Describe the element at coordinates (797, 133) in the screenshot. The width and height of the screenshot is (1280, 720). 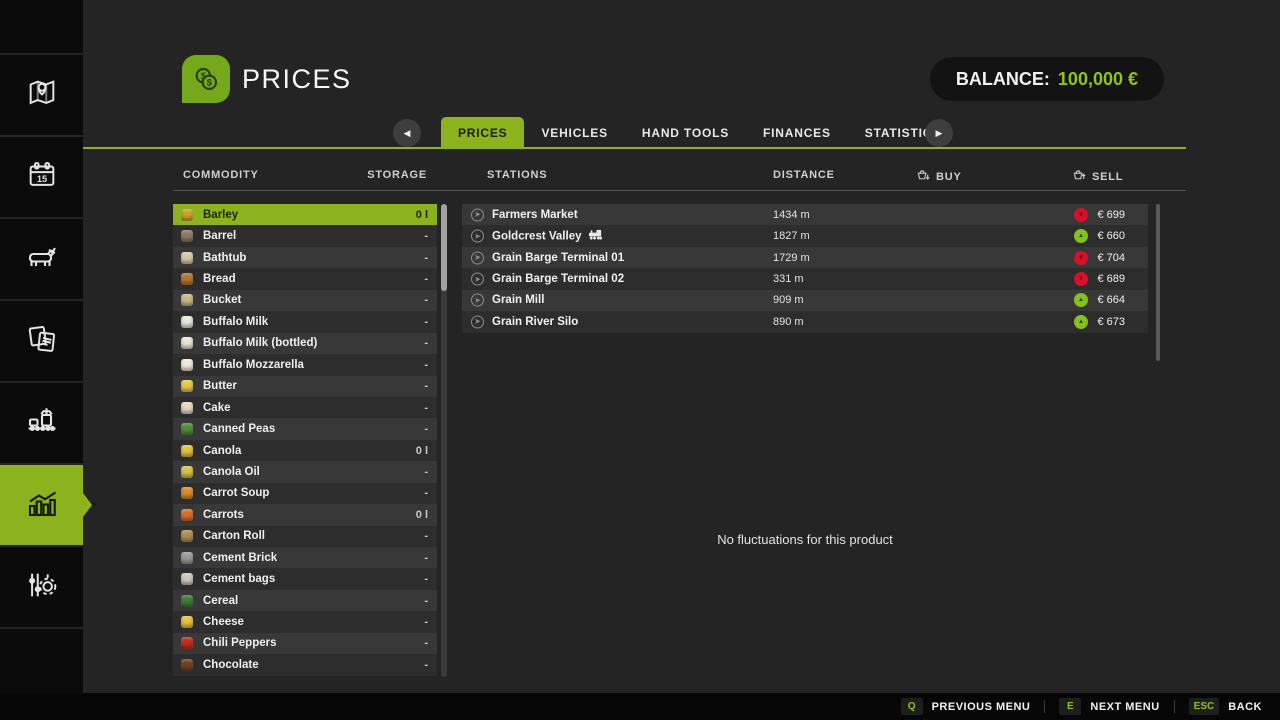
I see `tab-finances: FINANCES` at that location.